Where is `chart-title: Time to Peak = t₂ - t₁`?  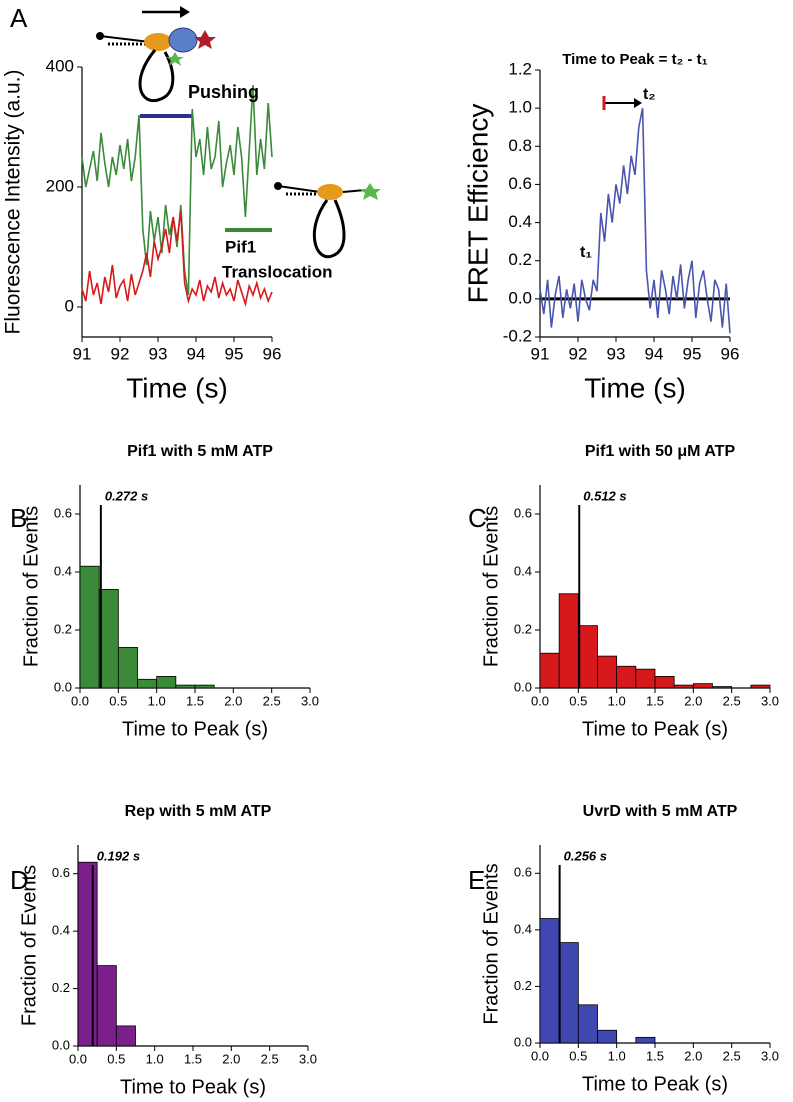
chart-title: Time to Peak = t₂ - t₁ is located at coordinates (635, 59).